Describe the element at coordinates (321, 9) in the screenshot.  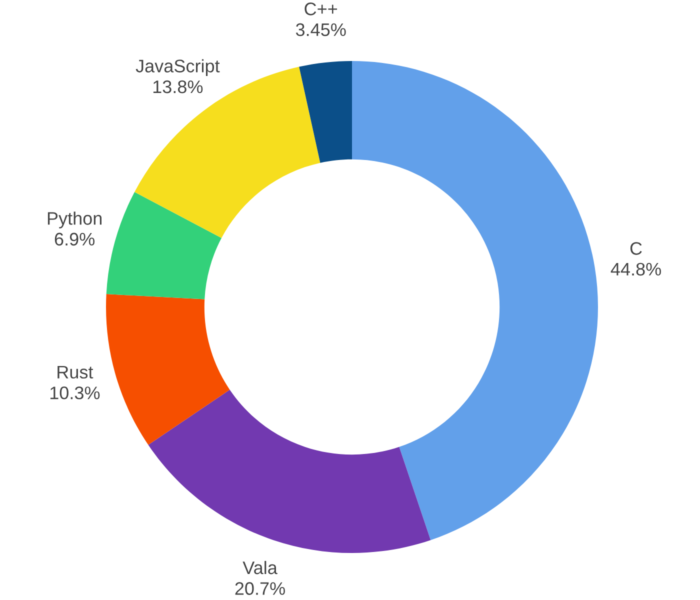
I see `slice-label: C++` at that location.